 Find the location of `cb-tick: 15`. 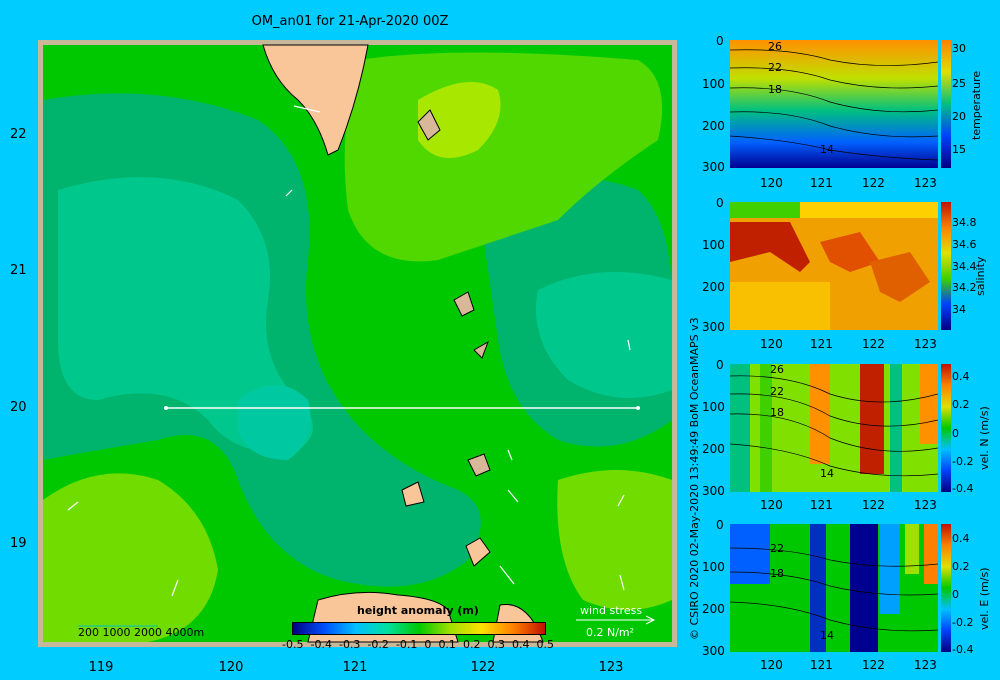

cb-tick: 15 is located at coordinates (959, 149).